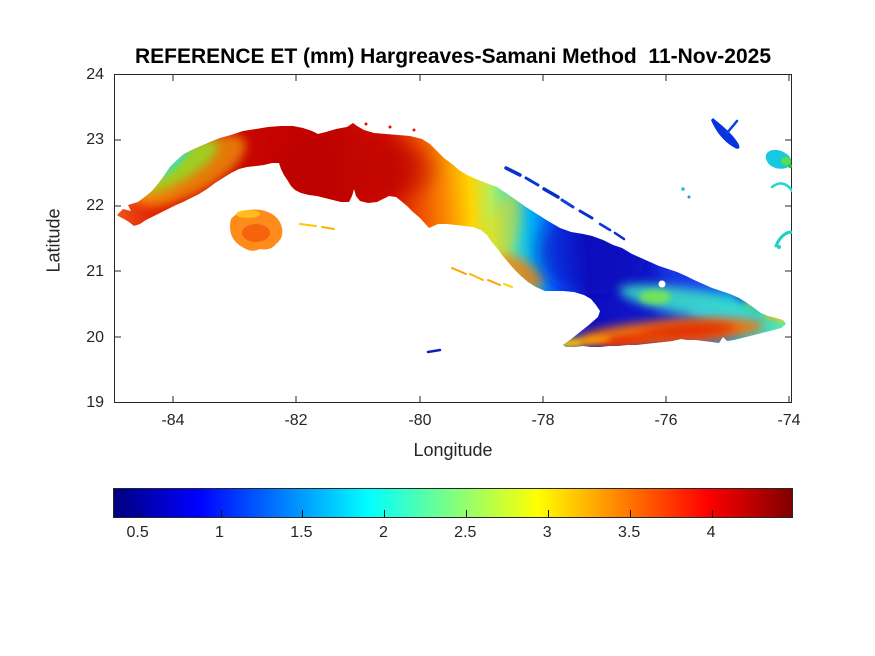 The height and width of the screenshot is (656, 875). Describe the element at coordinates (383, 532) in the screenshot. I see `colorbar-tick-label: 2` at that location.